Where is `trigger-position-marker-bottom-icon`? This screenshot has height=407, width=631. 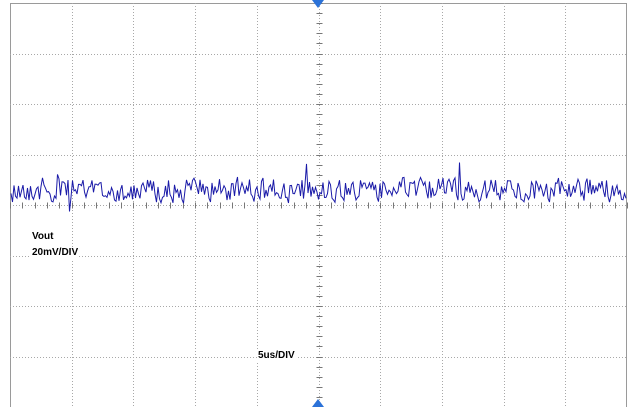
trigger-position-marker-bottom-icon is located at coordinates (318, 403).